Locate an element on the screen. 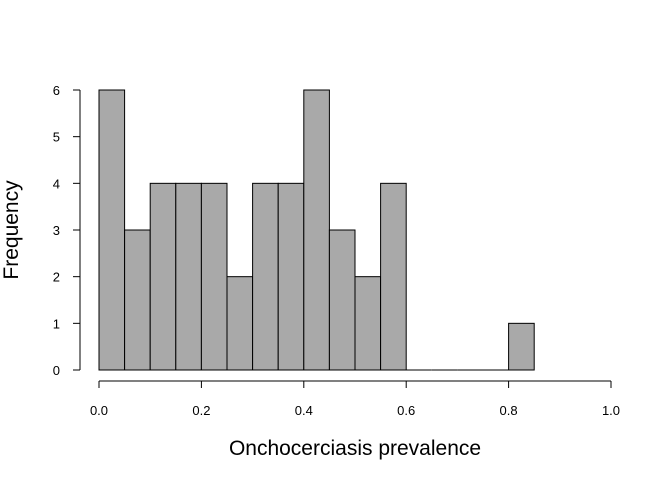 The width and height of the screenshot is (672, 480). y-tick-label-5: 5 is located at coordinates (56, 137).